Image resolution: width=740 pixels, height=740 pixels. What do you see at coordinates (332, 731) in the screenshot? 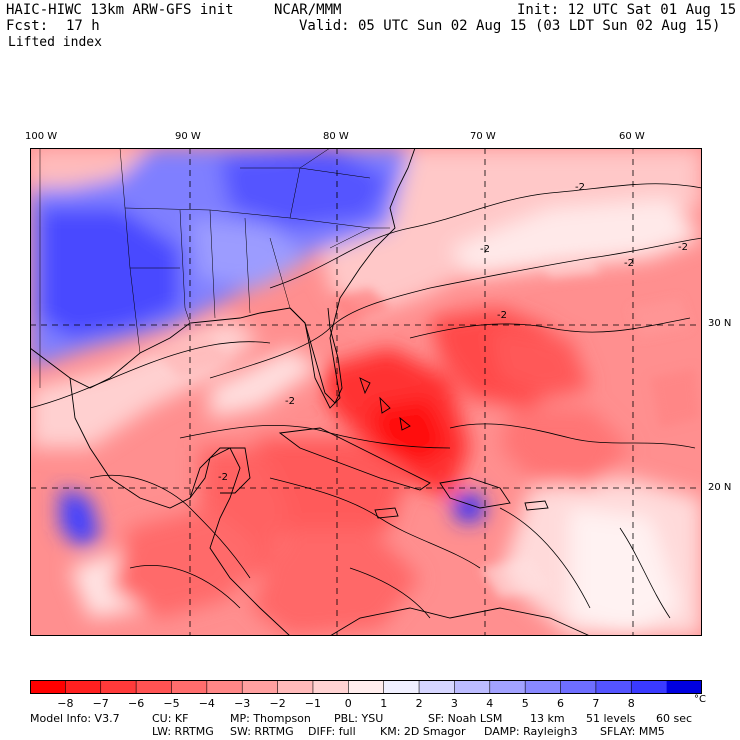
I see `diffusion-option: DIFF: full` at bounding box center [332, 731].